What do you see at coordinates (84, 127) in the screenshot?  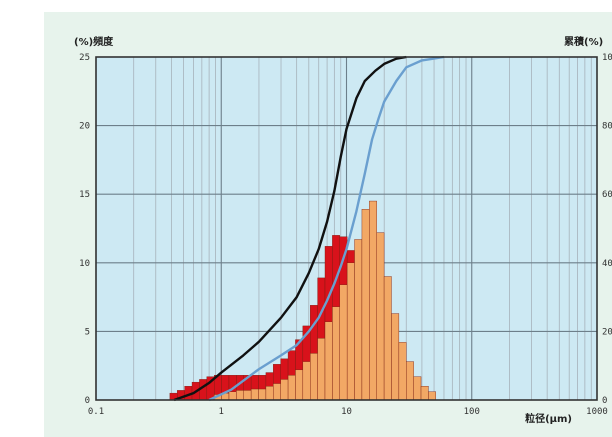 I see `y-left-tick-label: 20` at bounding box center [84, 127].